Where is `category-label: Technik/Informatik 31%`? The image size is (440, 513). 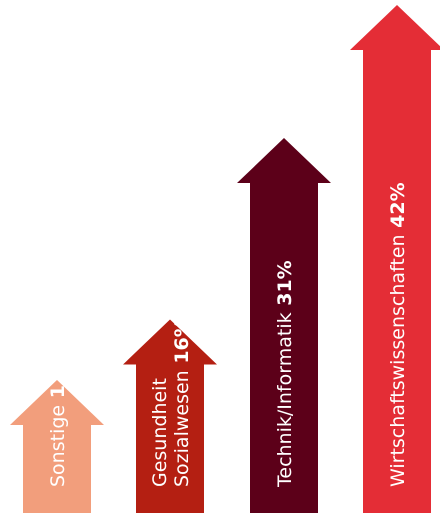 category-label: Technik/Informatik 31% is located at coordinates (285, 374).